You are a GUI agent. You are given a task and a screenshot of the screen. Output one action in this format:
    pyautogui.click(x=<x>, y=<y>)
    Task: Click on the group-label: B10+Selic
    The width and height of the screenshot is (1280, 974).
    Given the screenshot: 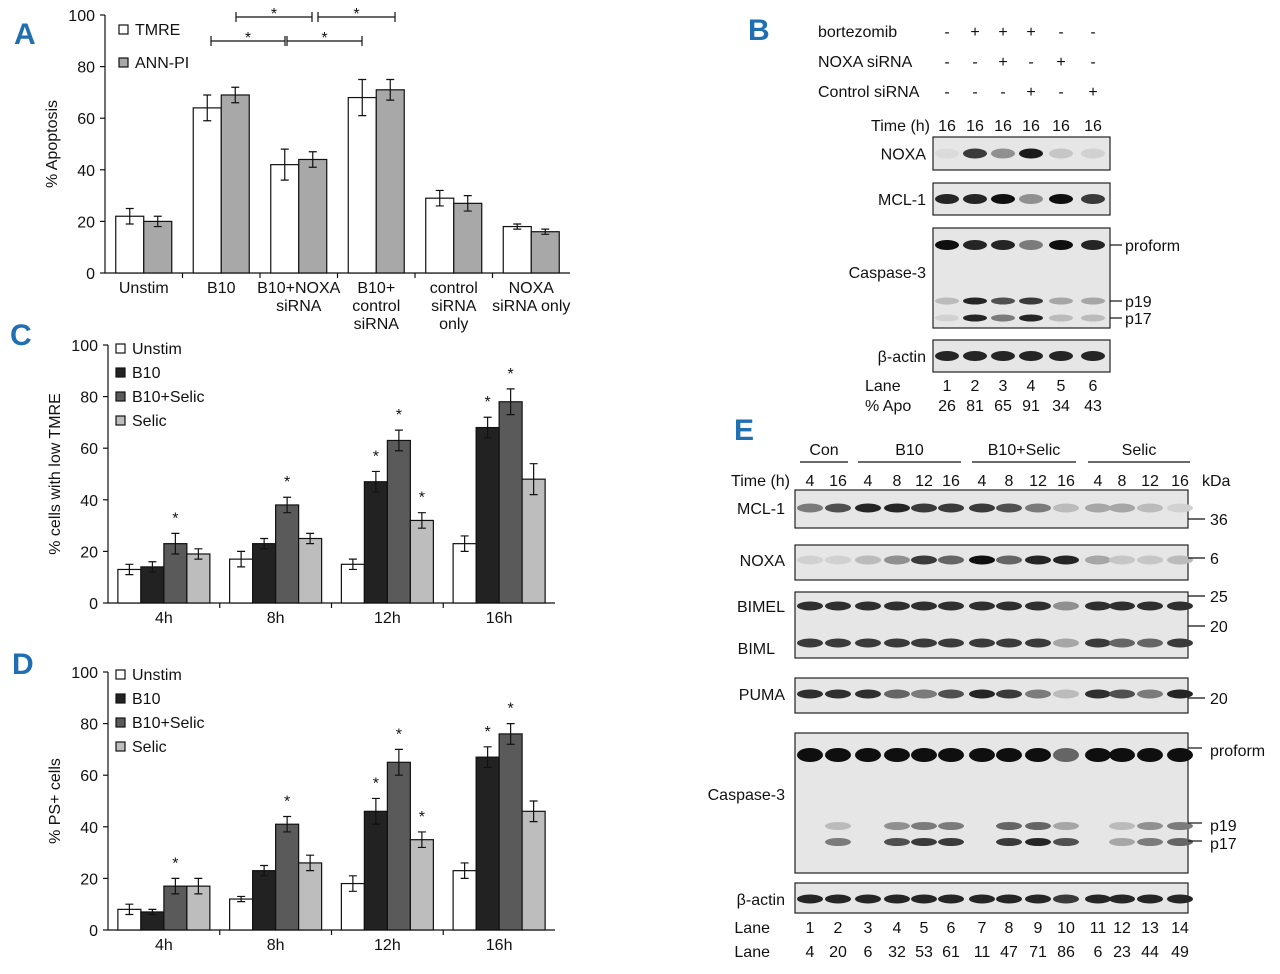 What is the action you would take?
    pyautogui.click(x=1024, y=450)
    